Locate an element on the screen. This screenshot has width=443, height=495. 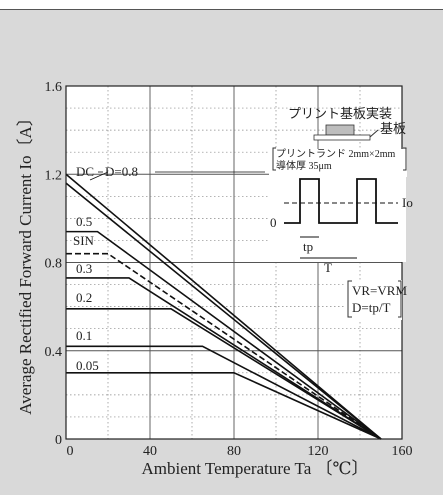
waveform-io-label: Io is located at coordinates (407, 202).